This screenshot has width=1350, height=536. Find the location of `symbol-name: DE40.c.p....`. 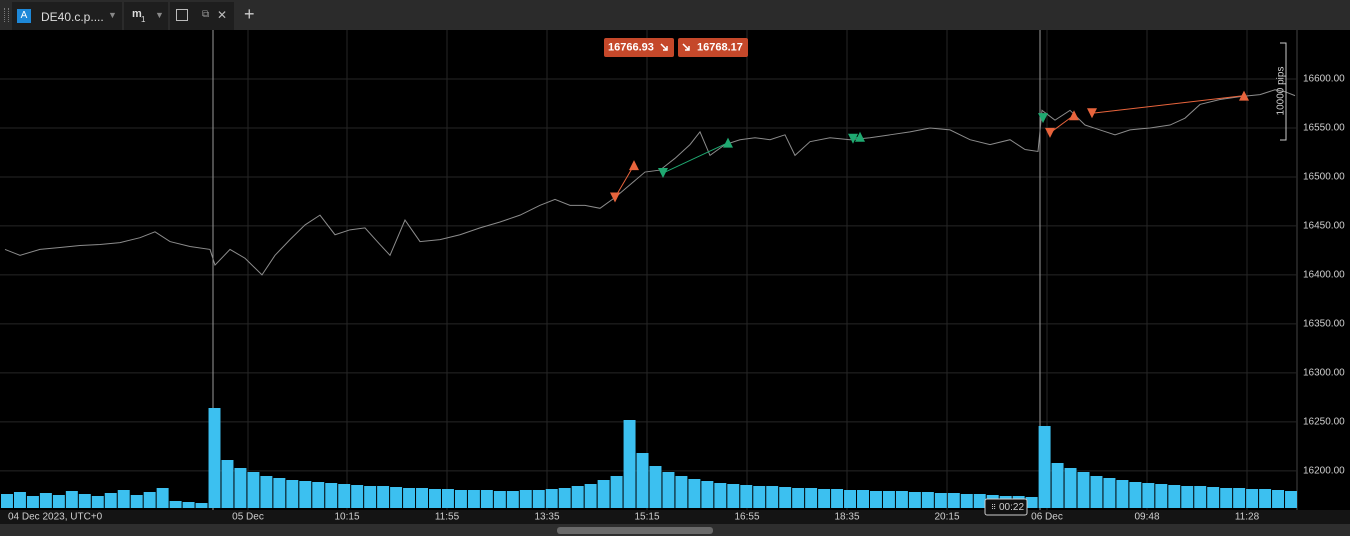

symbol-name: DE40.c.p.... is located at coordinates (72, 17).